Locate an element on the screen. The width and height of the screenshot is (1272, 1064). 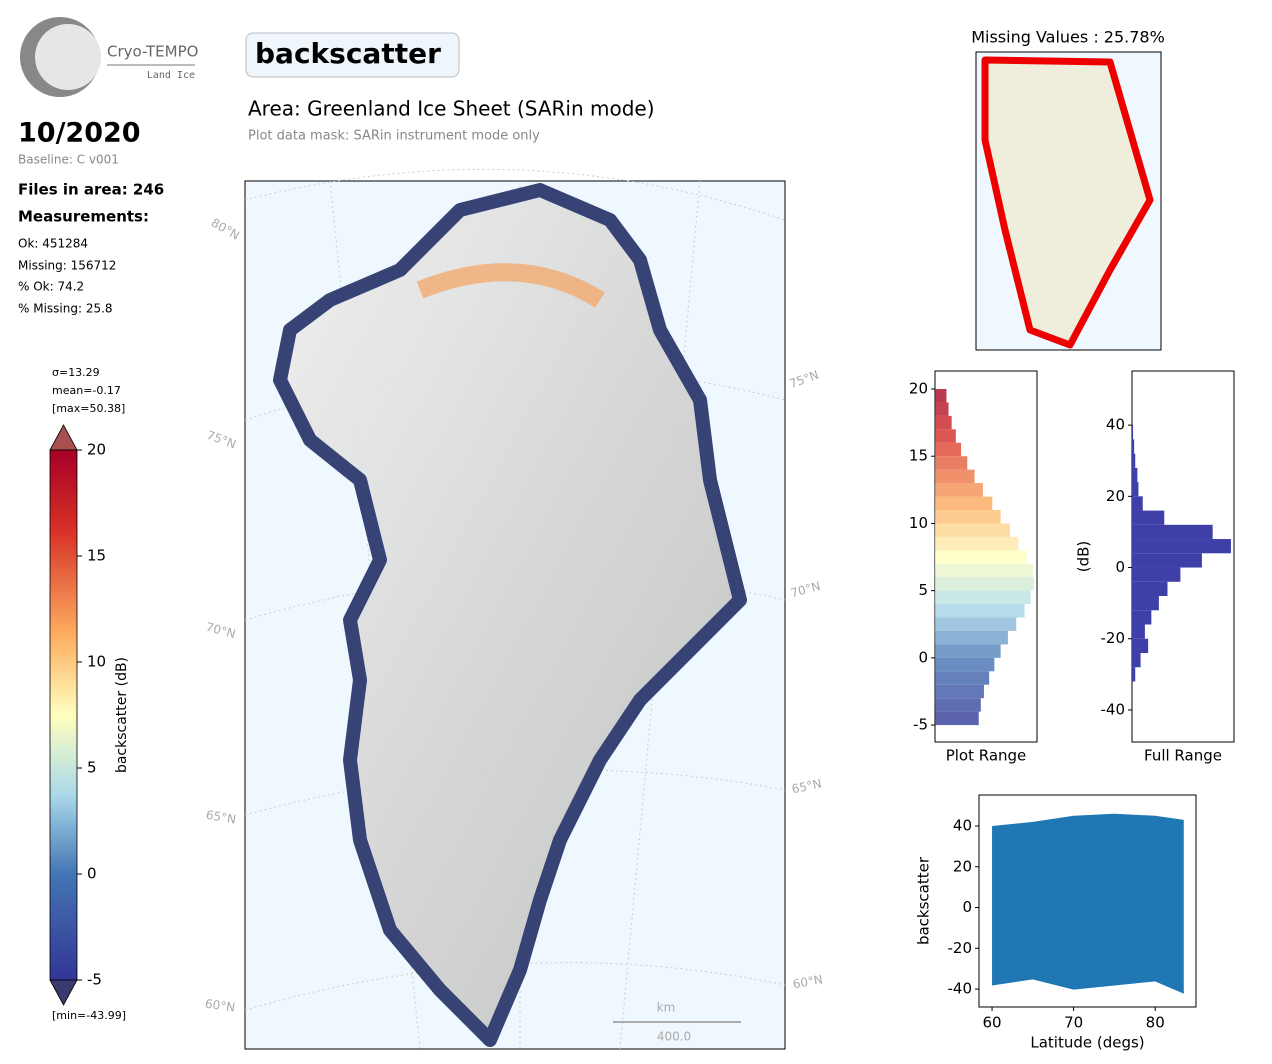
lat-label: 80°N is located at coordinates (225, 229).